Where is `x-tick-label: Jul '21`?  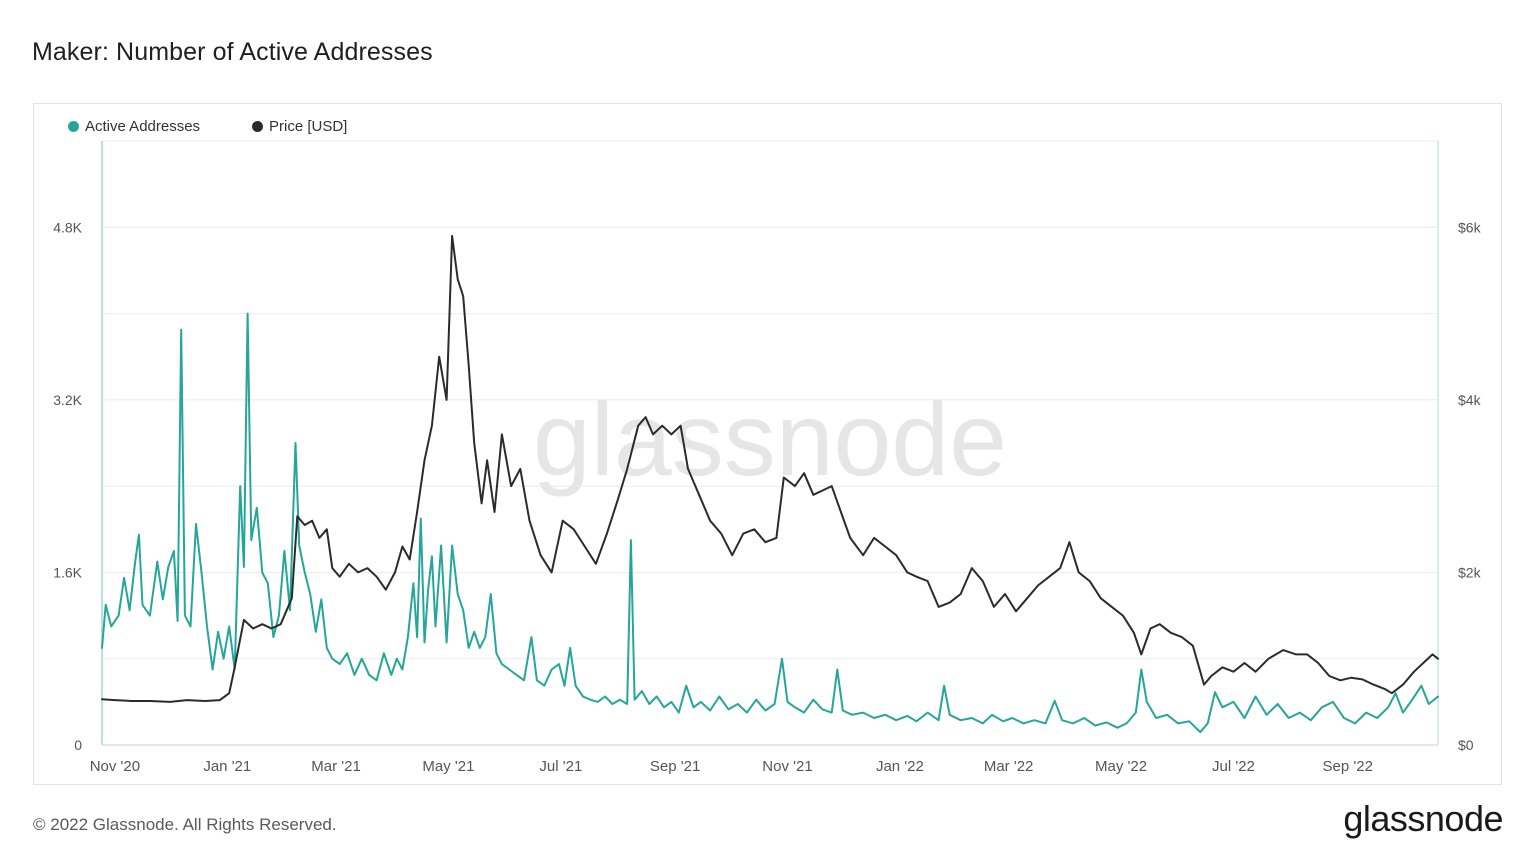
x-tick-label: Jul '21 is located at coordinates (560, 766).